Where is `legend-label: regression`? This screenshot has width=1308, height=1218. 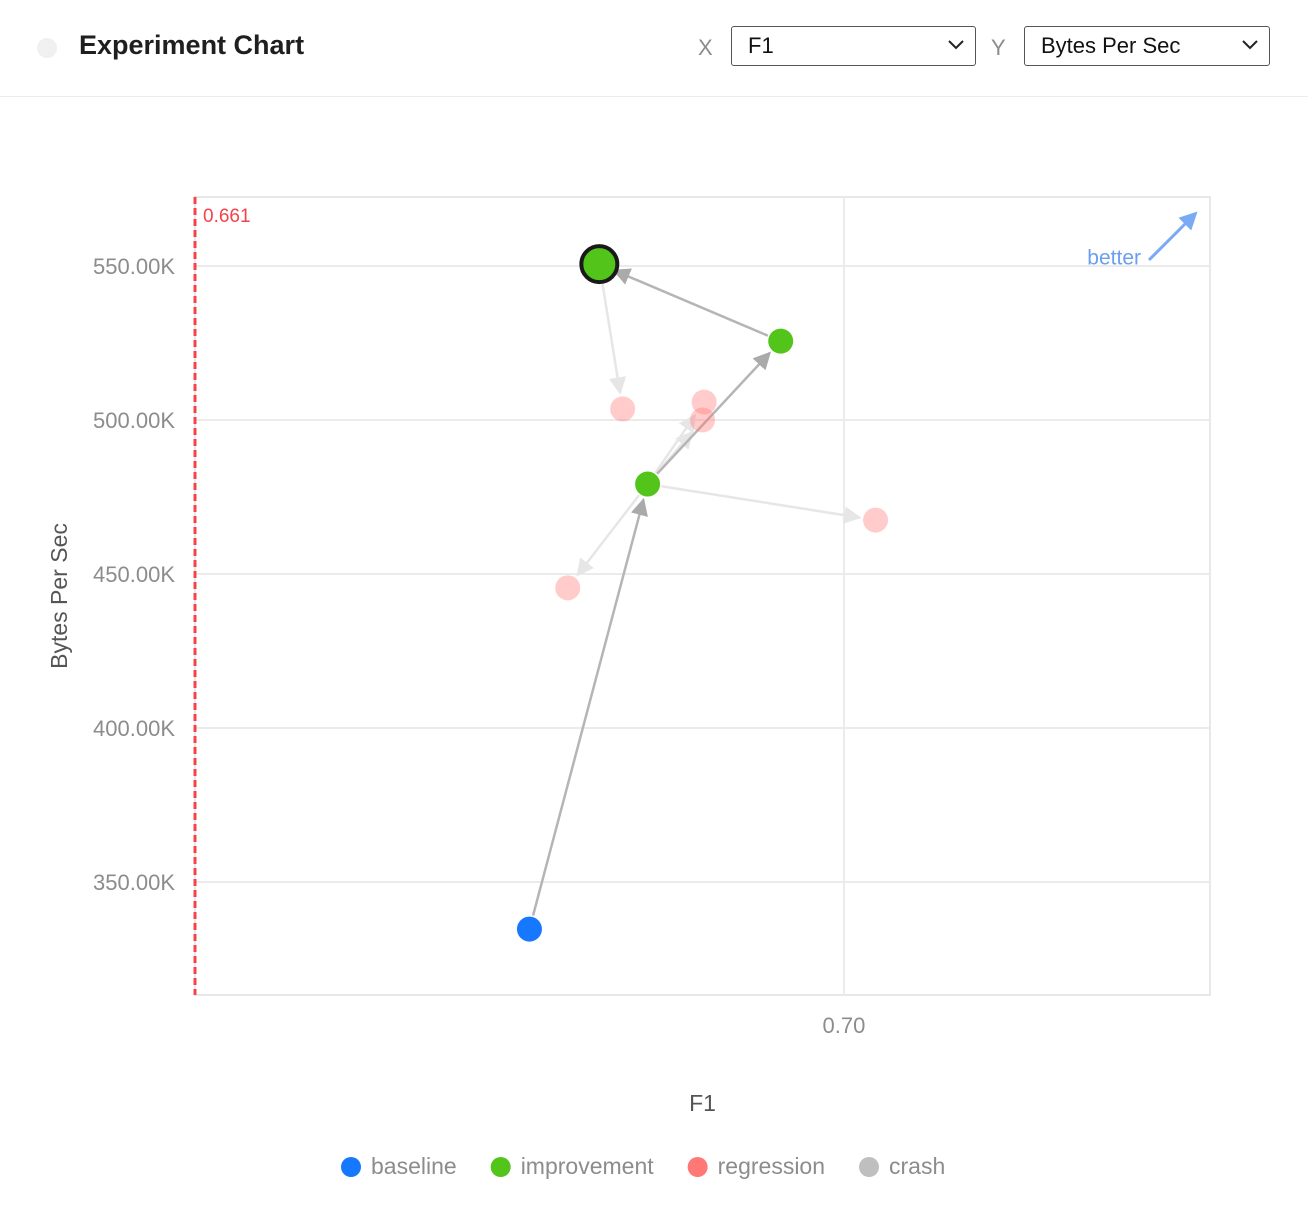
legend-label: regression is located at coordinates (771, 1166).